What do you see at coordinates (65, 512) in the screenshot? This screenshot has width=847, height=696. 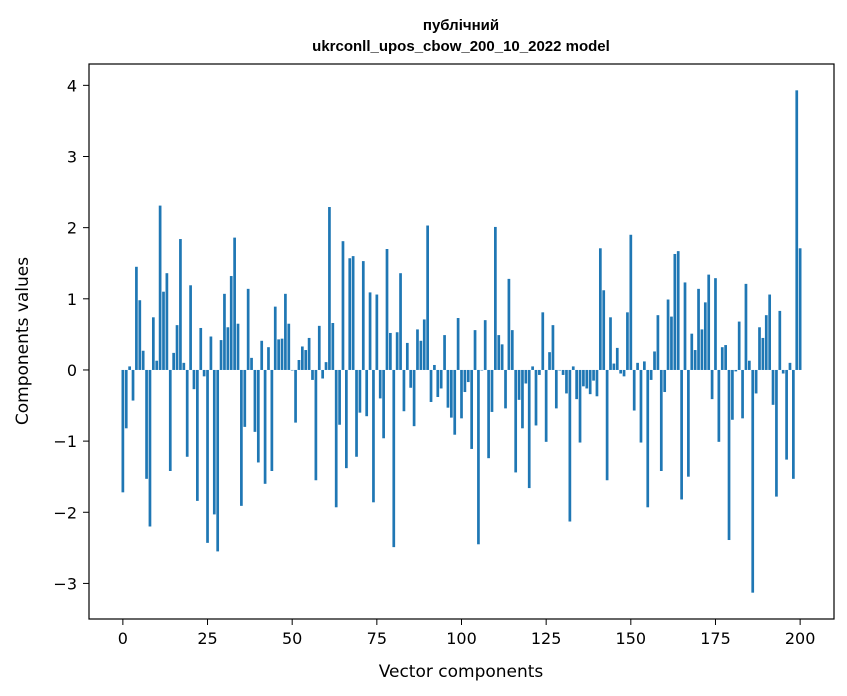 I see `y-tick-label: −2` at bounding box center [65, 512].